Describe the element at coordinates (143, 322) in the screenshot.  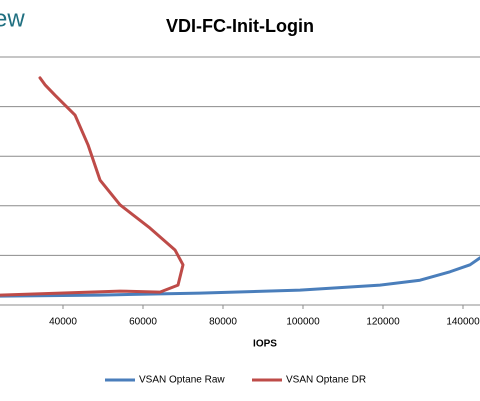
I see `x-tick-label: 60000` at that location.